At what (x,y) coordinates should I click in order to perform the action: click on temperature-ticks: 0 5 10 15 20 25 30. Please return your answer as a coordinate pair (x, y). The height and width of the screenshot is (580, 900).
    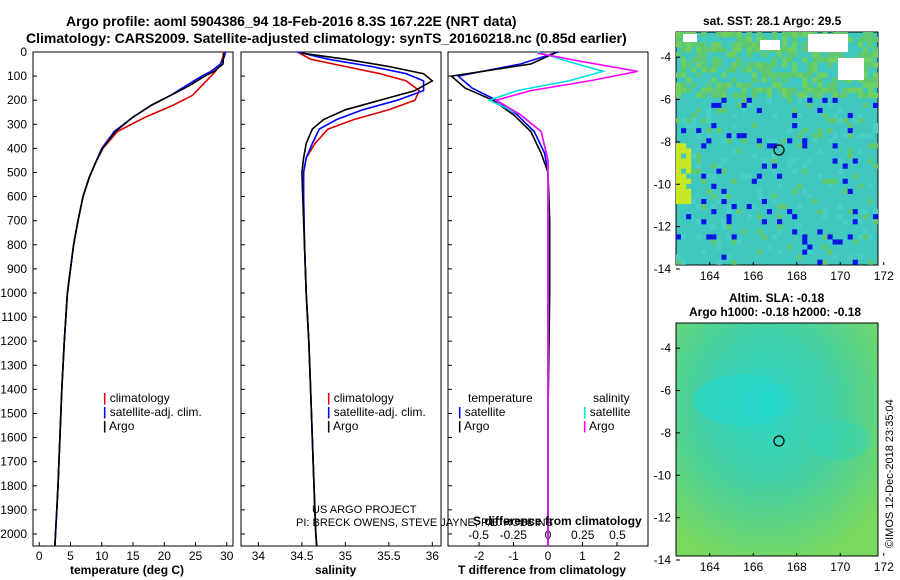
    Looking at the image, I should click on (135, 552).